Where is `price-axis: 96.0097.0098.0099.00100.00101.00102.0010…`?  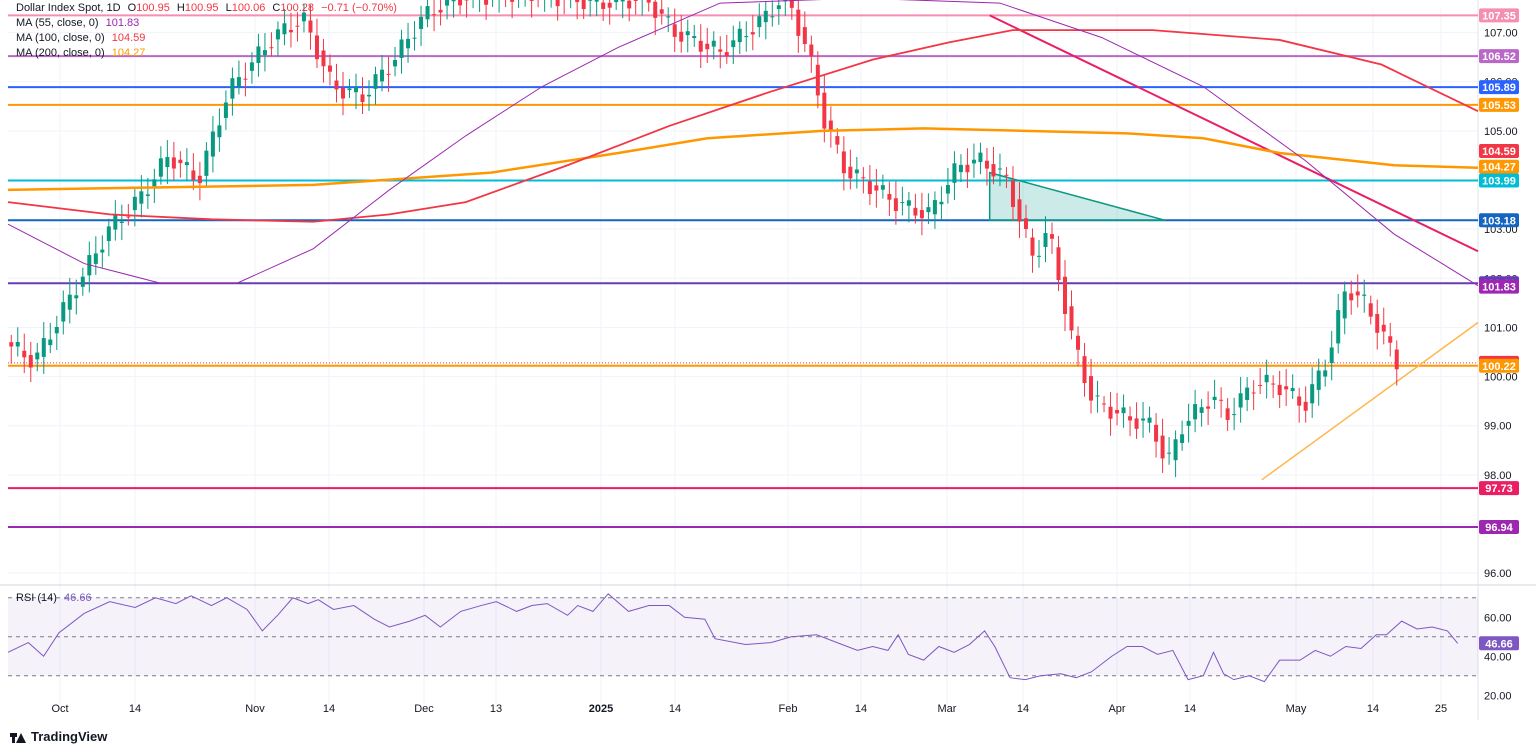 price-axis: 96.0097.0098.0099.00100.00101.00102.0010… is located at coordinates (1499, 294).